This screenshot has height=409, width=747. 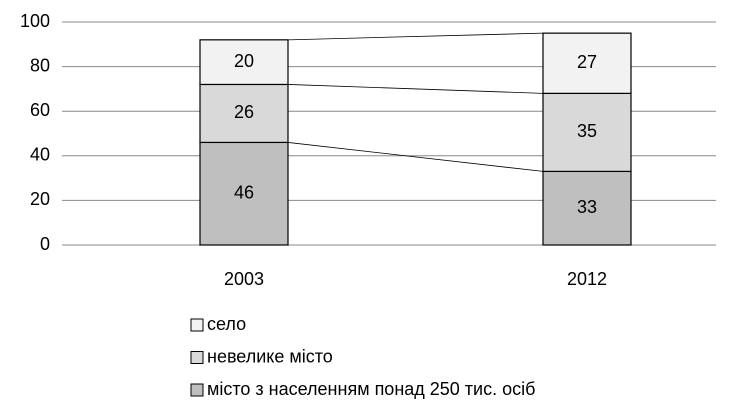 I want to click on y-tick-label: 0, so click(x=45, y=244).